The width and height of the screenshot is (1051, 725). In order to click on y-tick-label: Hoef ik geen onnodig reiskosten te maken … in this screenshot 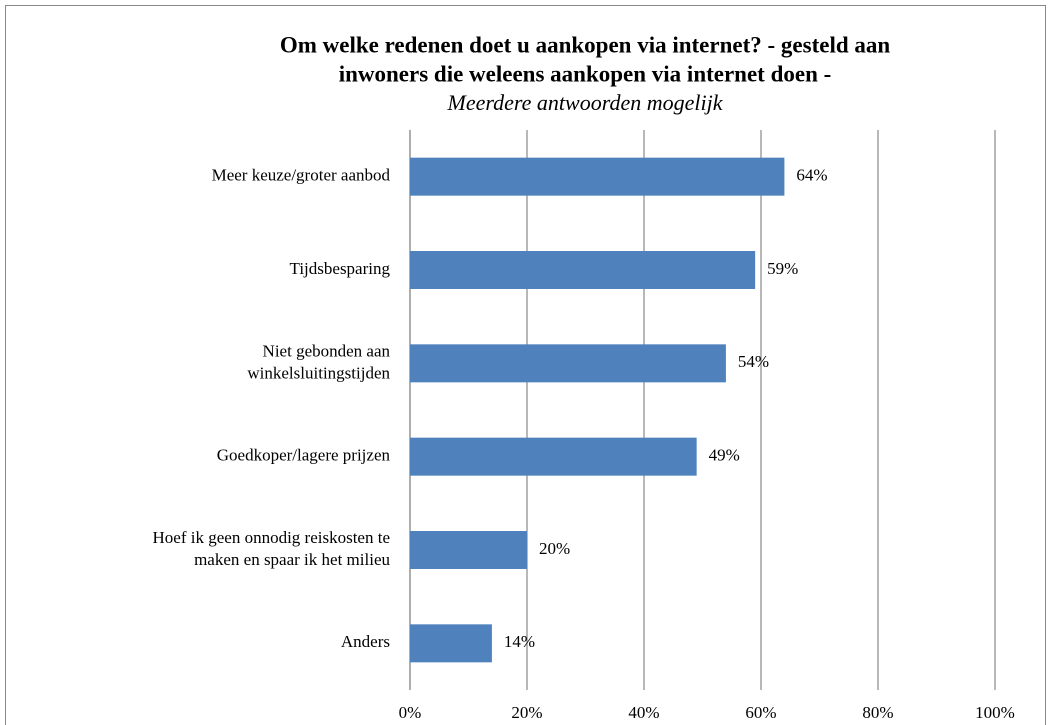, I will do `click(272, 548)`.